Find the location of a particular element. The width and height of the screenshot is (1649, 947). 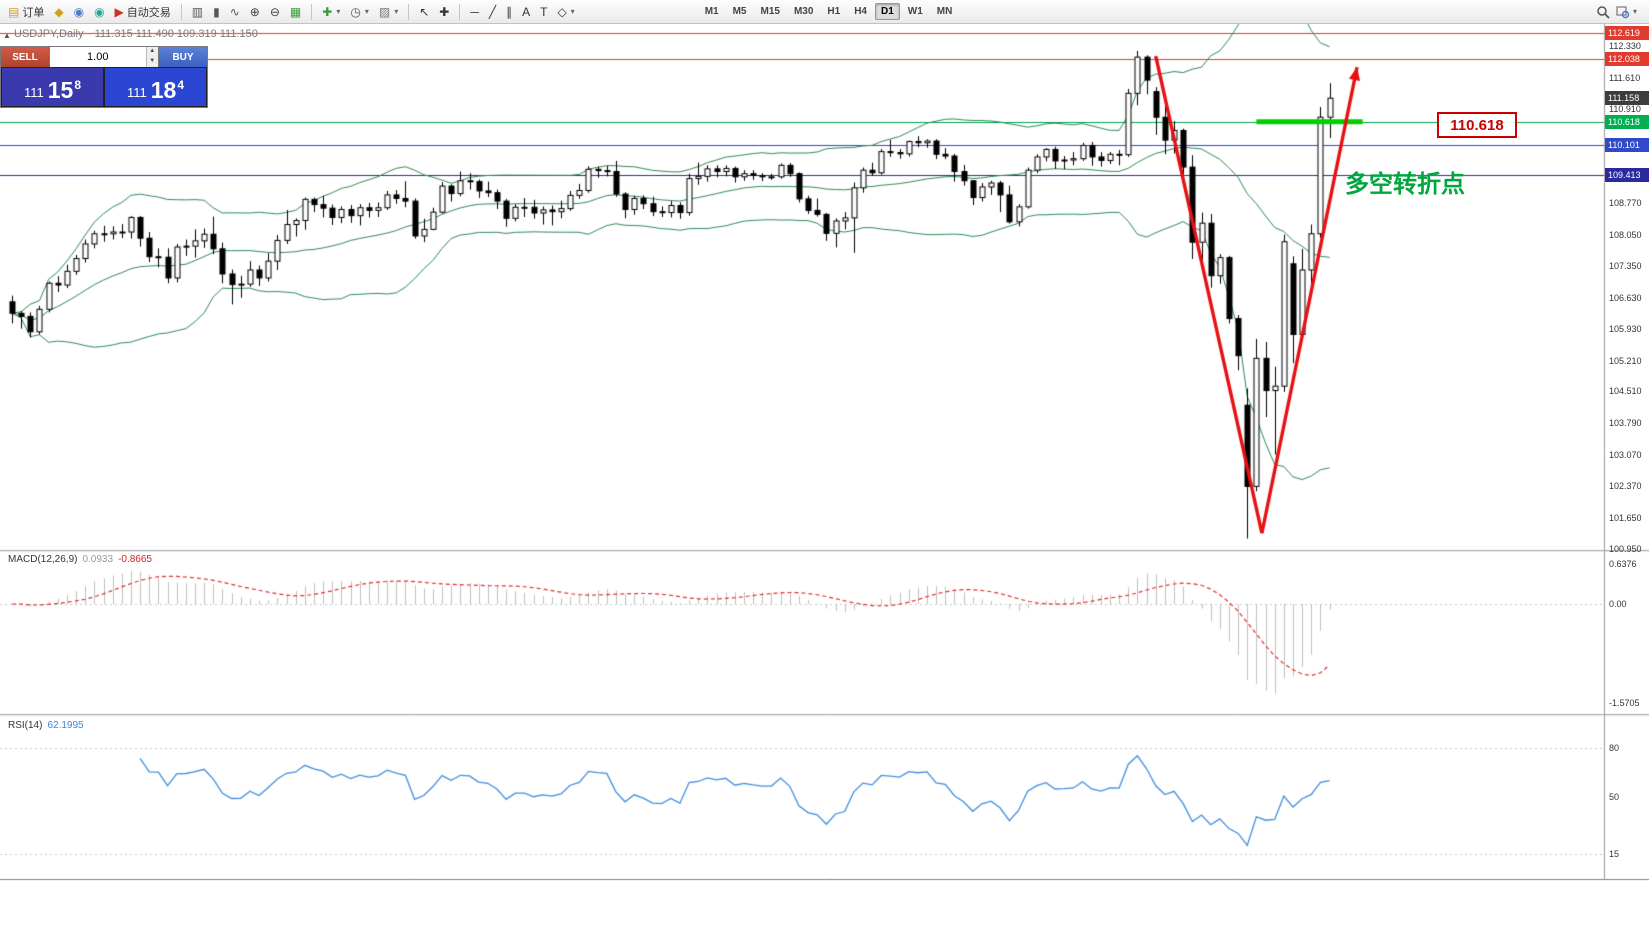

tile-windows-button: ▦ is located at coordinates (295, 12).